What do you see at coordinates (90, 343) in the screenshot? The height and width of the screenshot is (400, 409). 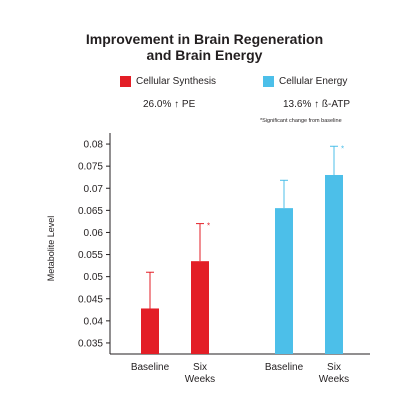 I see `y-tick-label-0: 0.035` at bounding box center [90, 343].